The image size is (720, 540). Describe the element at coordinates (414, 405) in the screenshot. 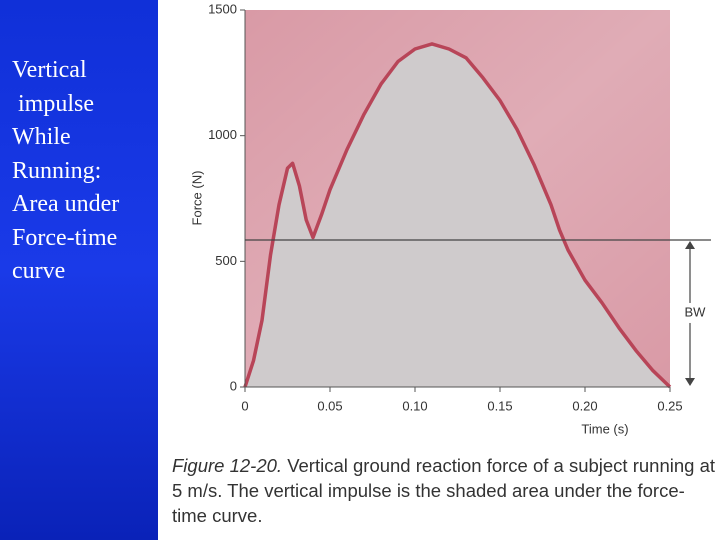

I see `x-tick-label: 0.10` at that location.